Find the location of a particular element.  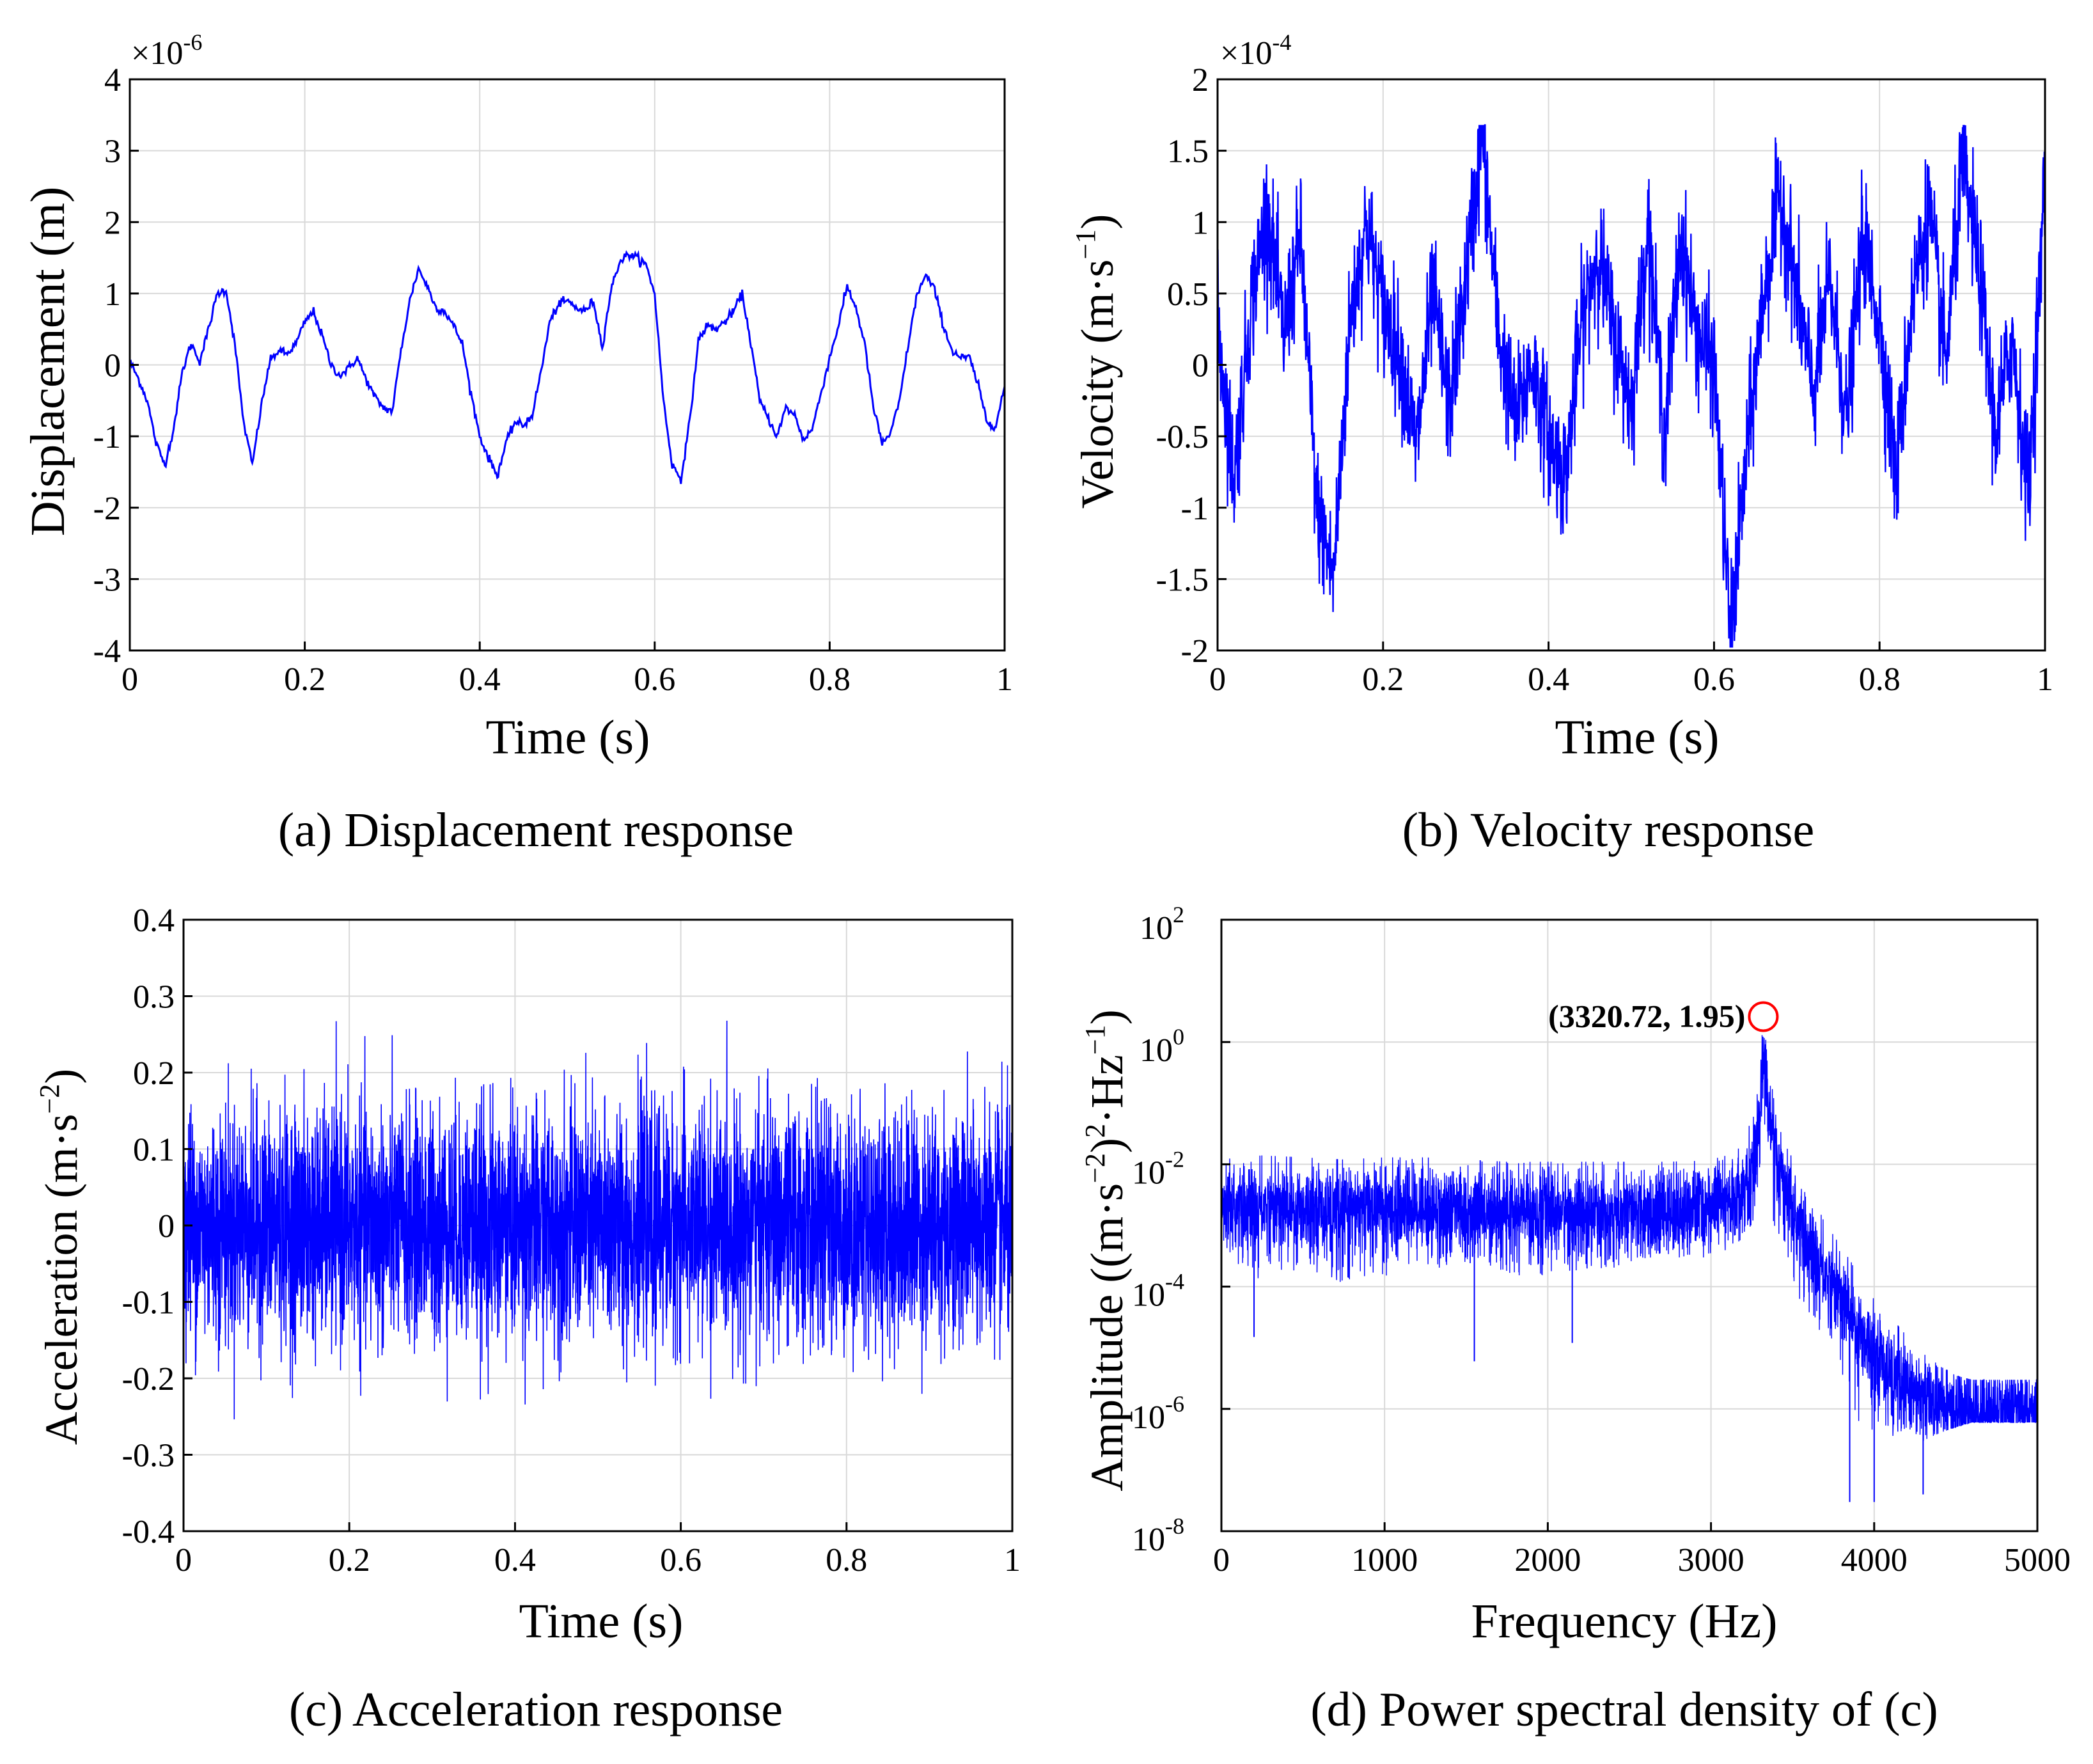

panel-a-x-tick-label: 0.6 is located at coordinates (654, 679).